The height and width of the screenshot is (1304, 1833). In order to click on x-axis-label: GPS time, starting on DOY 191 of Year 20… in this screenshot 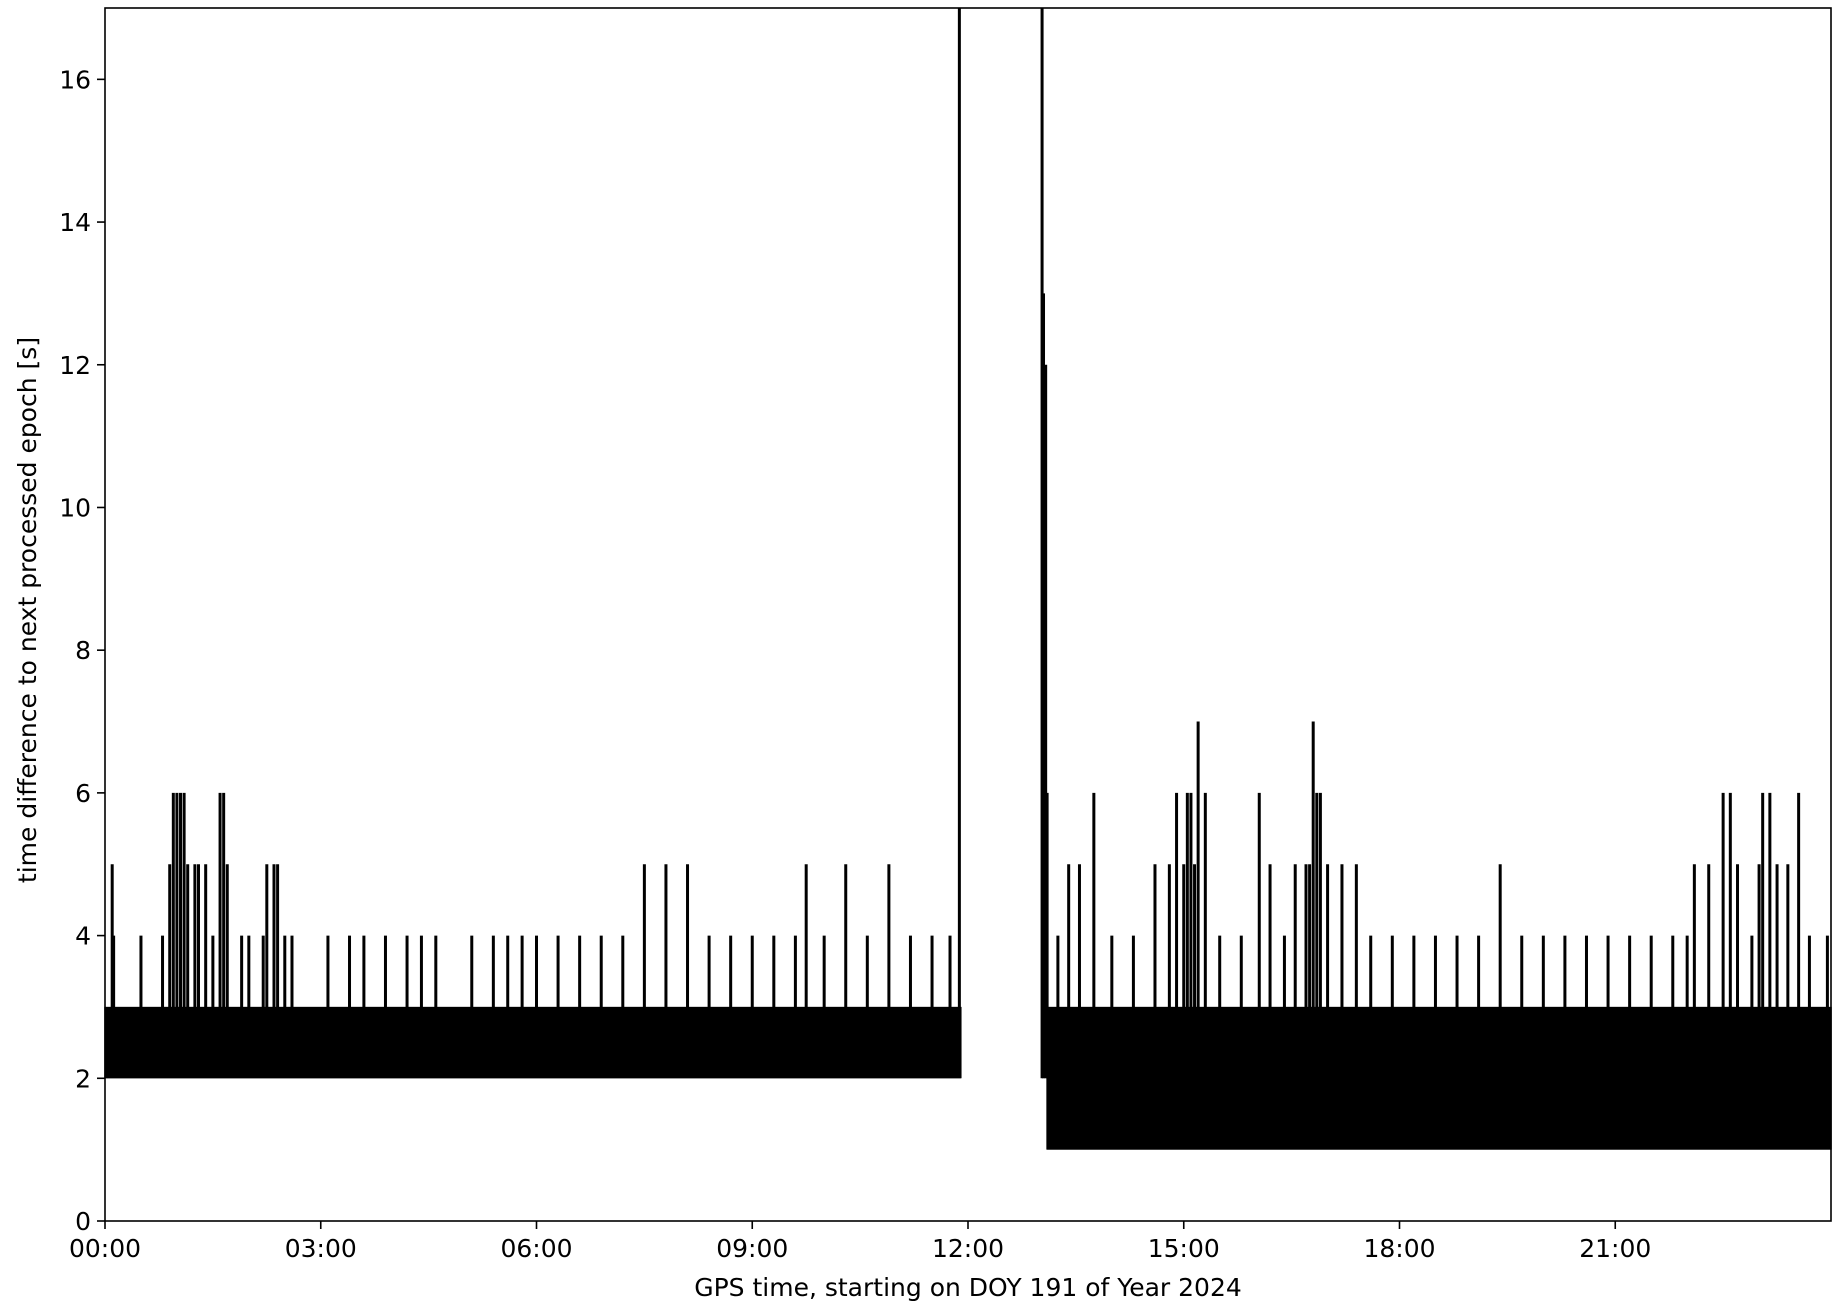, I will do `click(968, 1287)`.